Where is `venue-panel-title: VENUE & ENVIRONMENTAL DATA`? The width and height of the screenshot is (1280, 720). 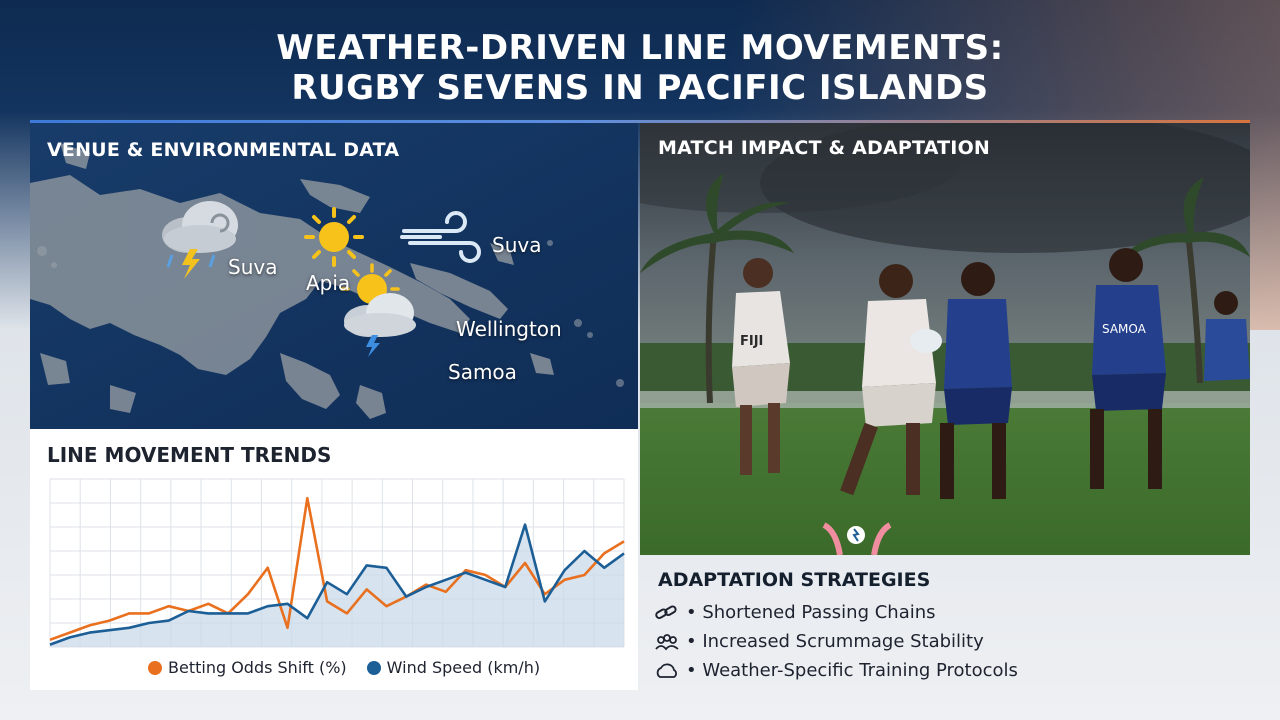
venue-panel-title: VENUE & ENVIRONMENTAL DATA is located at coordinates (223, 150).